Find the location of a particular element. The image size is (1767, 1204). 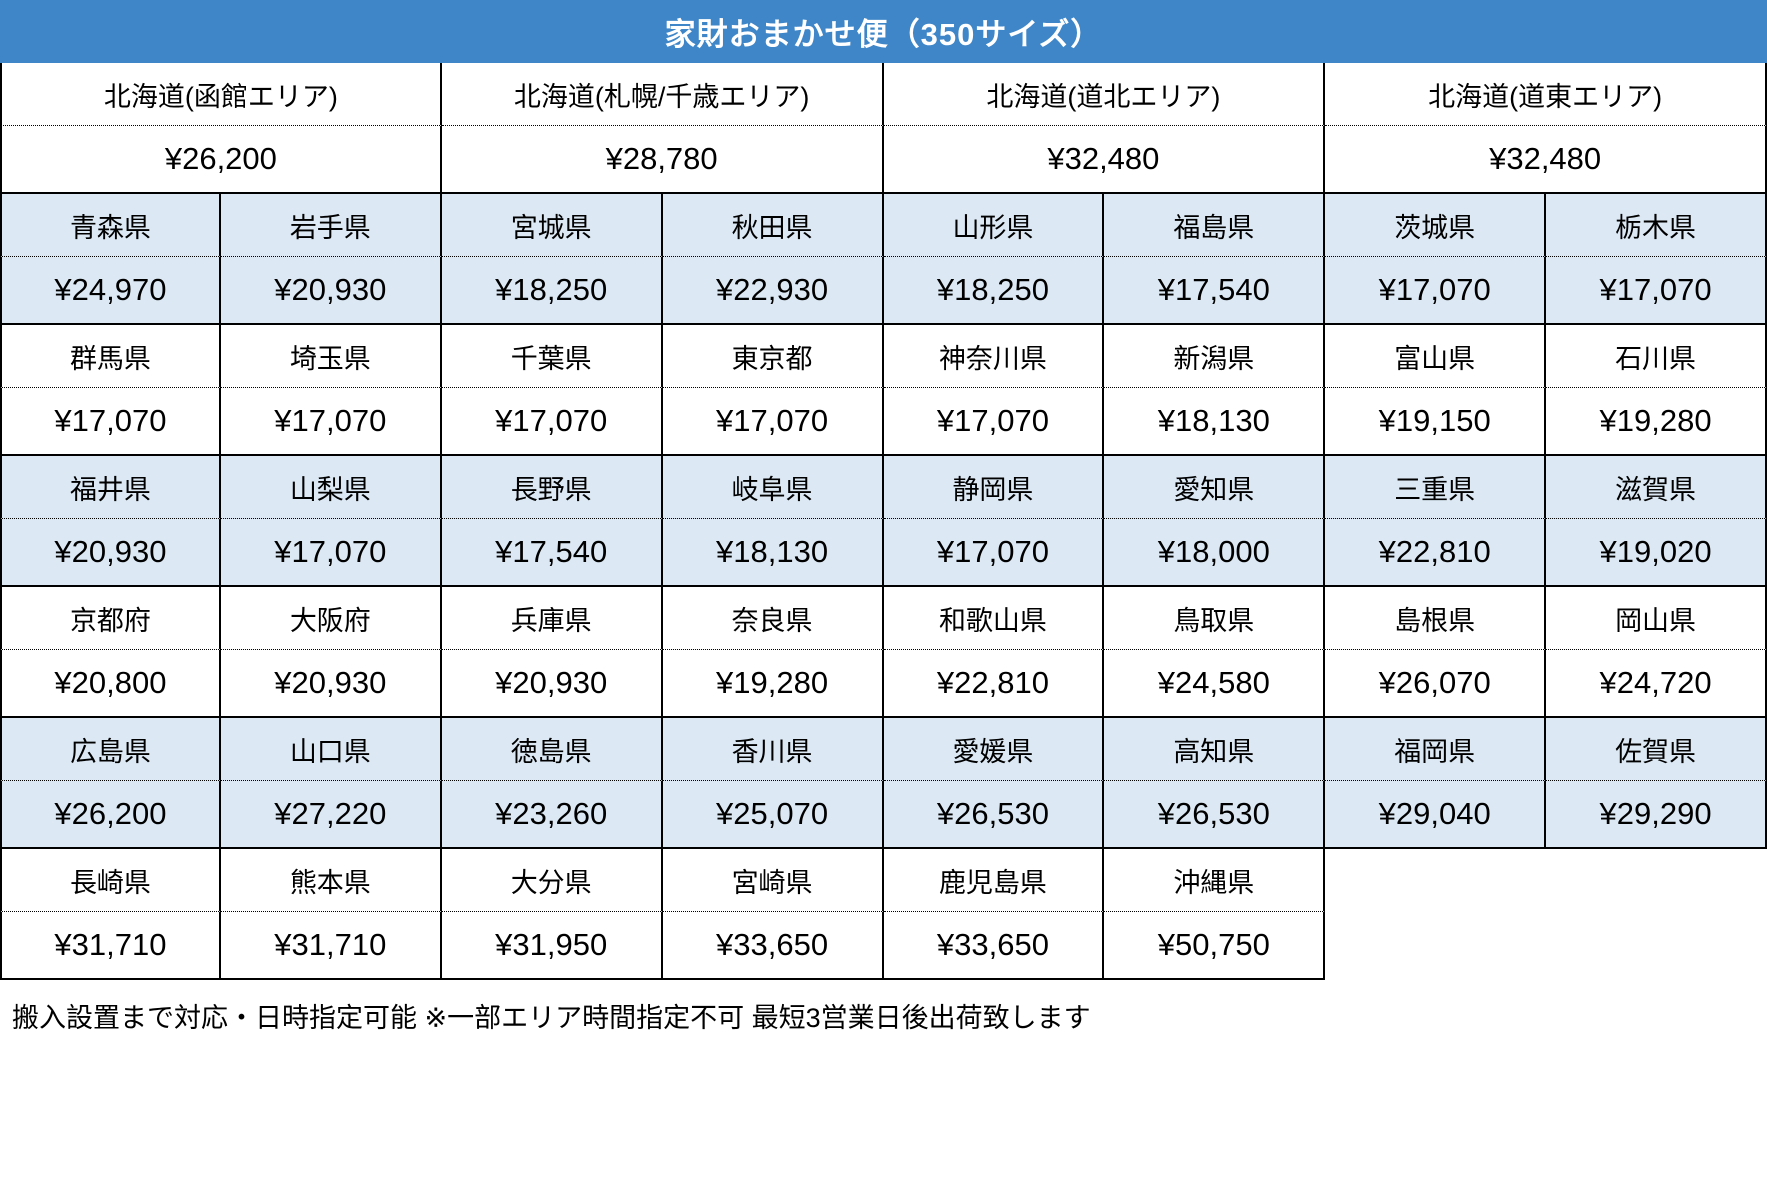

prefecture-cell: 神奈川県 is located at coordinates (994, 356).